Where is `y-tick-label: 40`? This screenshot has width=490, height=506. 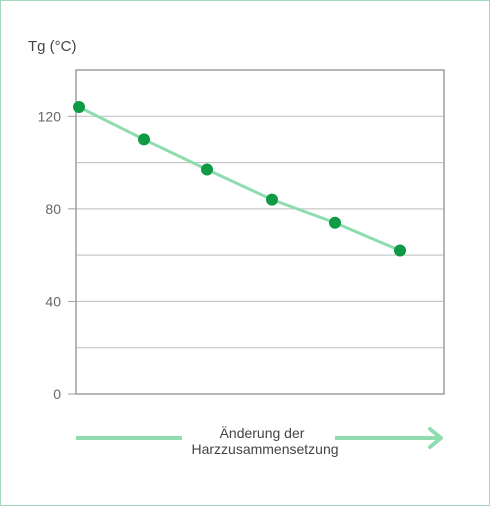 y-tick-label: 40 is located at coordinates (53, 301).